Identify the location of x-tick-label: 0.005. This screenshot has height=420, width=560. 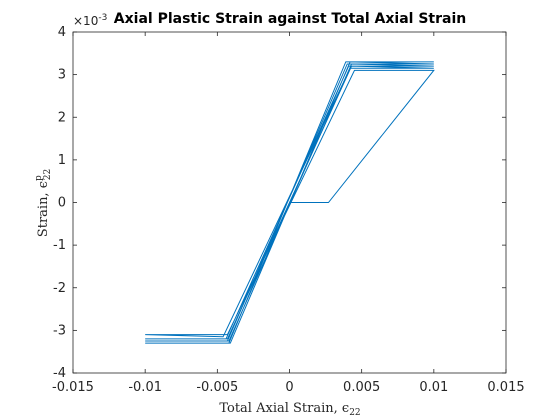
(361, 387).